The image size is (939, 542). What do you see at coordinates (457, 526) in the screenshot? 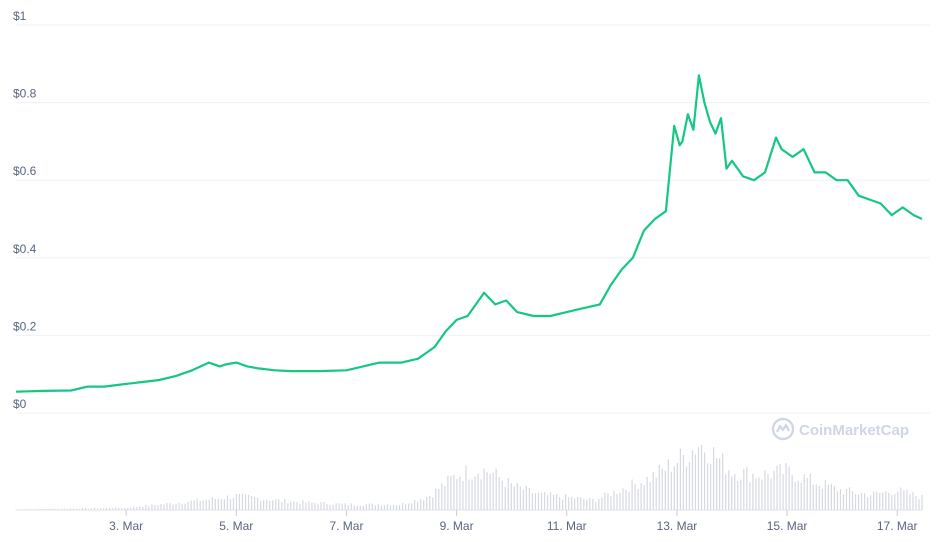
I see `x-tick-label: 9. Mar` at bounding box center [457, 526].